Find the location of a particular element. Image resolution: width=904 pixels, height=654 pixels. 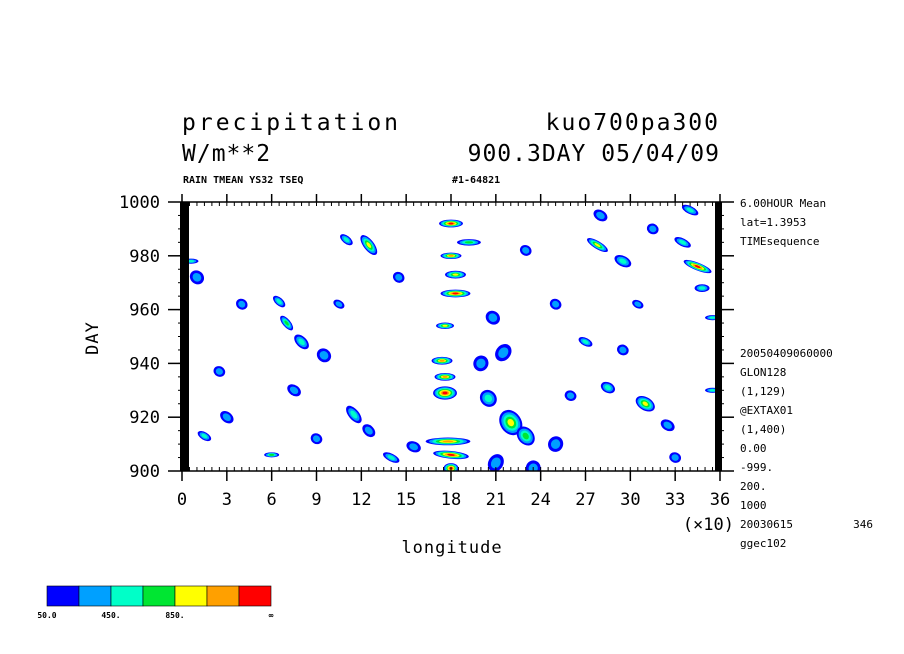

y-tick-label: 920 is located at coordinates (144, 418).